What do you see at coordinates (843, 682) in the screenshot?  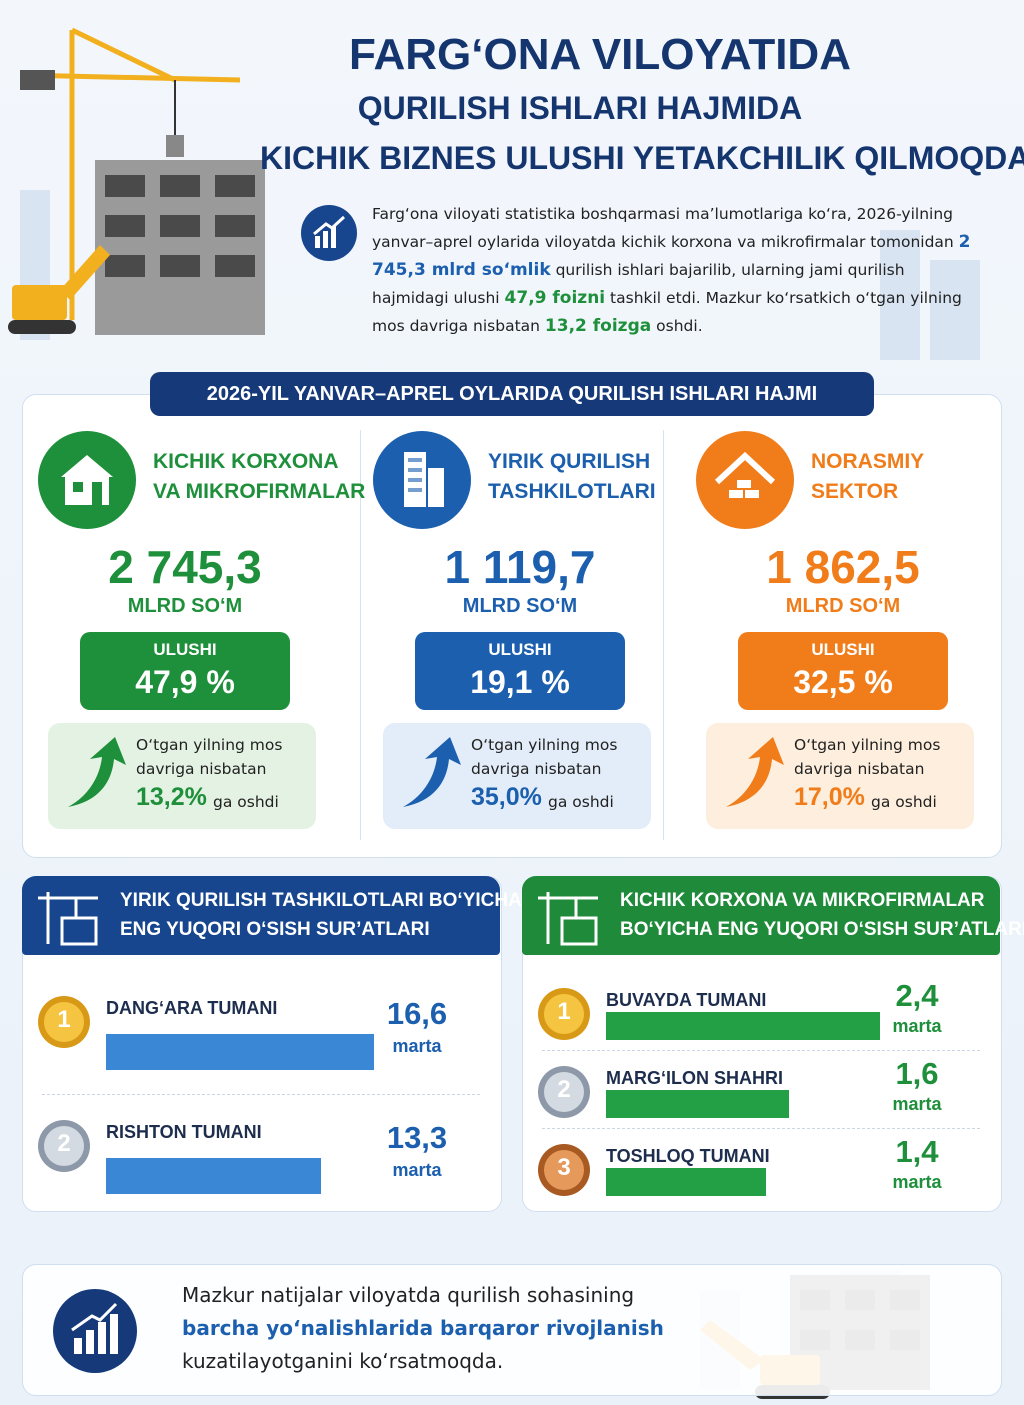 I see `share-value: 32,5 %` at bounding box center [843, 682].